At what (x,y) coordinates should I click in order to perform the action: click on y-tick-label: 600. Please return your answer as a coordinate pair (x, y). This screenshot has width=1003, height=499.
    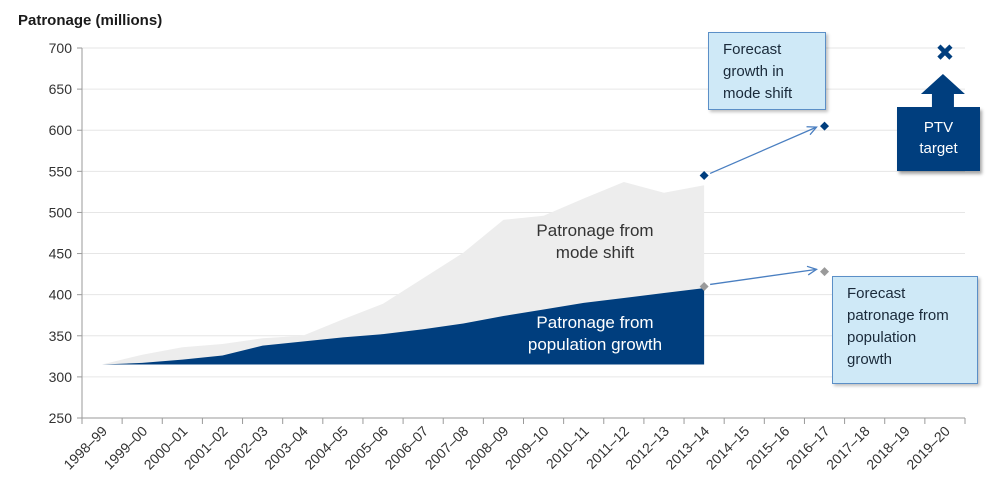
    Looking at the image, I should click on (61, 130).